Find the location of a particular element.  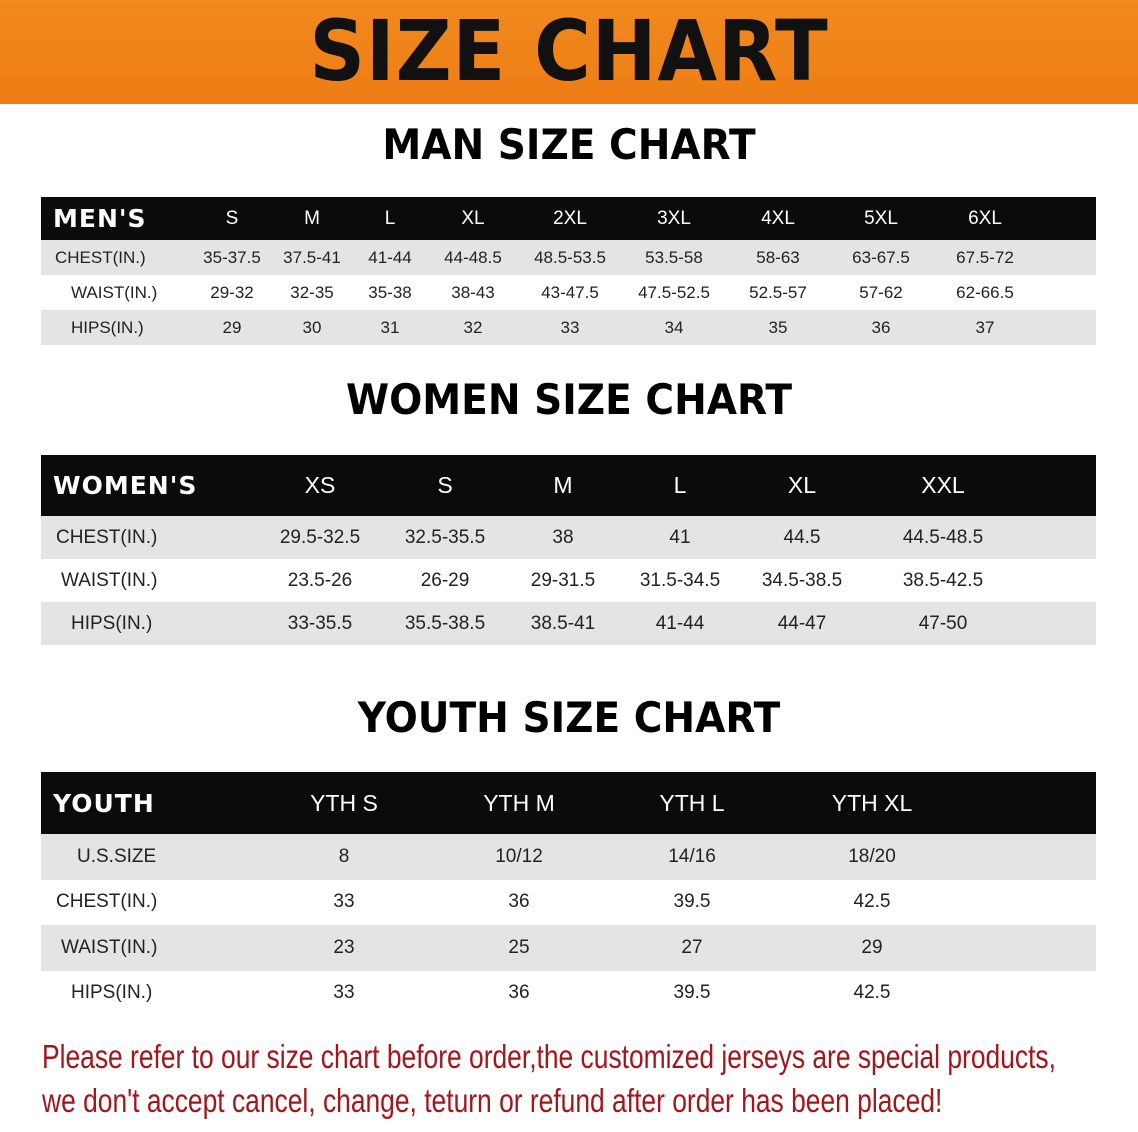

table-cell: 44.5-48.5 is located at coordinates (943, 537).